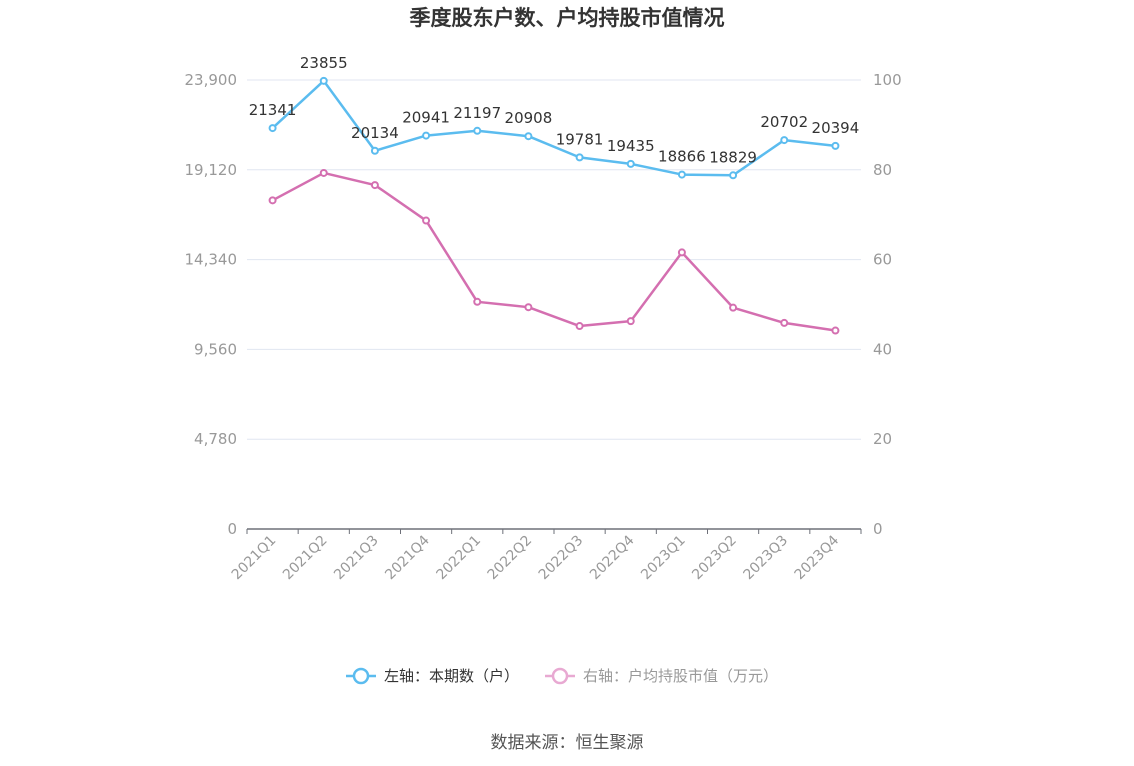 The width and height of the screenshot is (1134, 766). Describe the element at coordinates (211, 304) in the screenshot. I see `left-axis: 0 4,780 9,560 14,340 19,120 23,900` at that location.